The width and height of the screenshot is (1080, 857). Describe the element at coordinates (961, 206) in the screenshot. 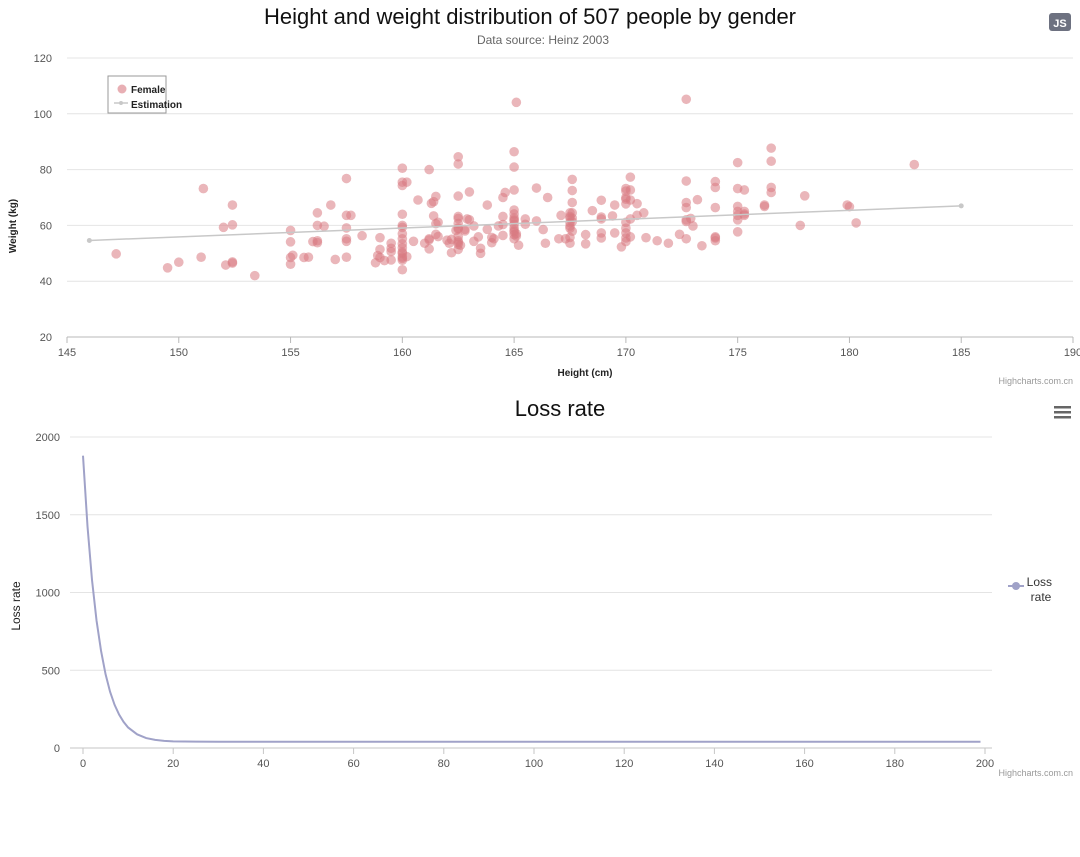

I see `estimation-point` at that location.